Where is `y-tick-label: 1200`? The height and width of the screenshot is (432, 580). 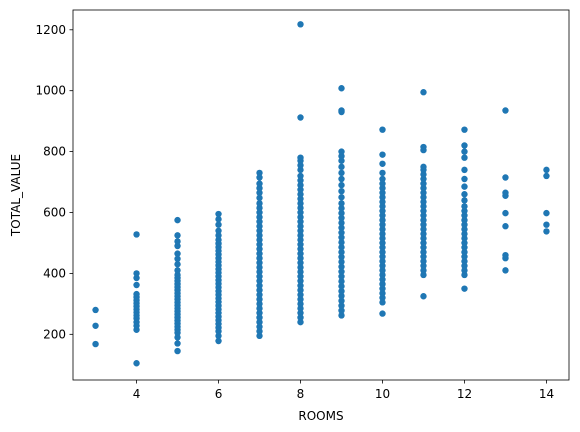 y-tick-label: 1200 is located at coordinates (50, 30).